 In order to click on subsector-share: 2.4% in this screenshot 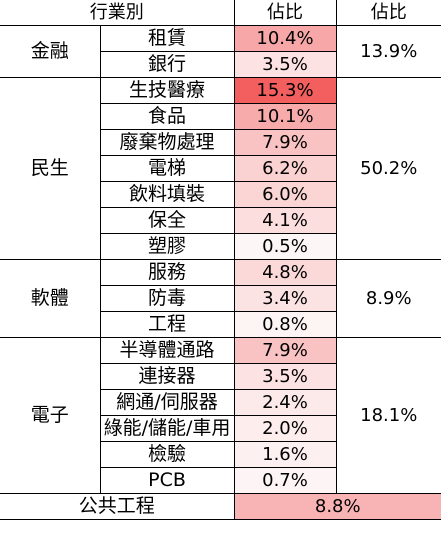, I will do `click(285, 402)`.